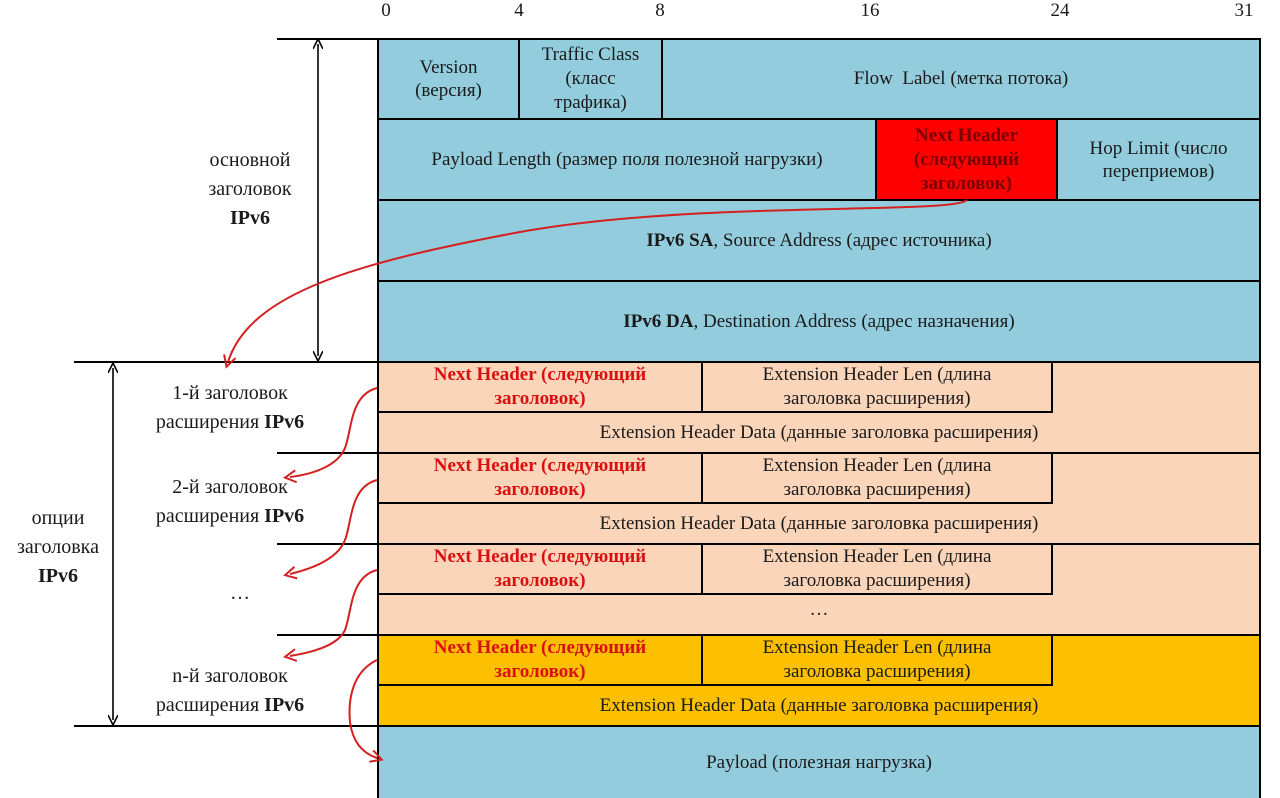 This screenshot has width=1280, height=798. Describe the element at coordinates (819, 200) in the screenshot. I see `row-2-border` at that location.